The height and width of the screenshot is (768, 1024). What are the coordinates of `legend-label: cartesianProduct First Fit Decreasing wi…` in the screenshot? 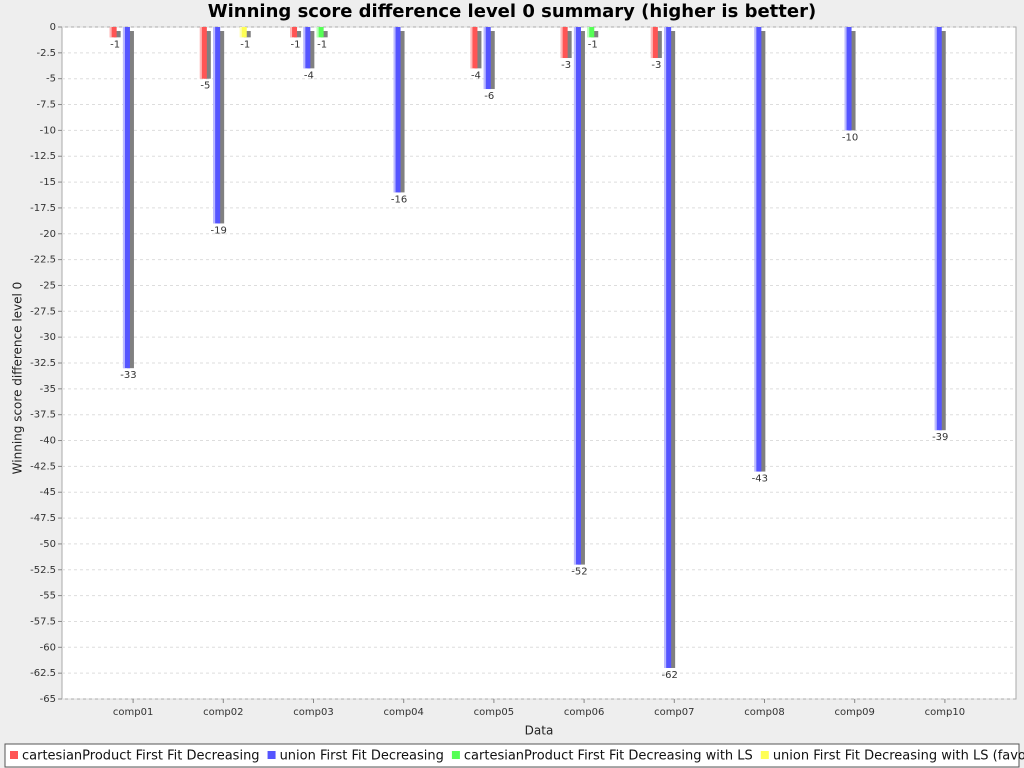 It's located at (608, 756).